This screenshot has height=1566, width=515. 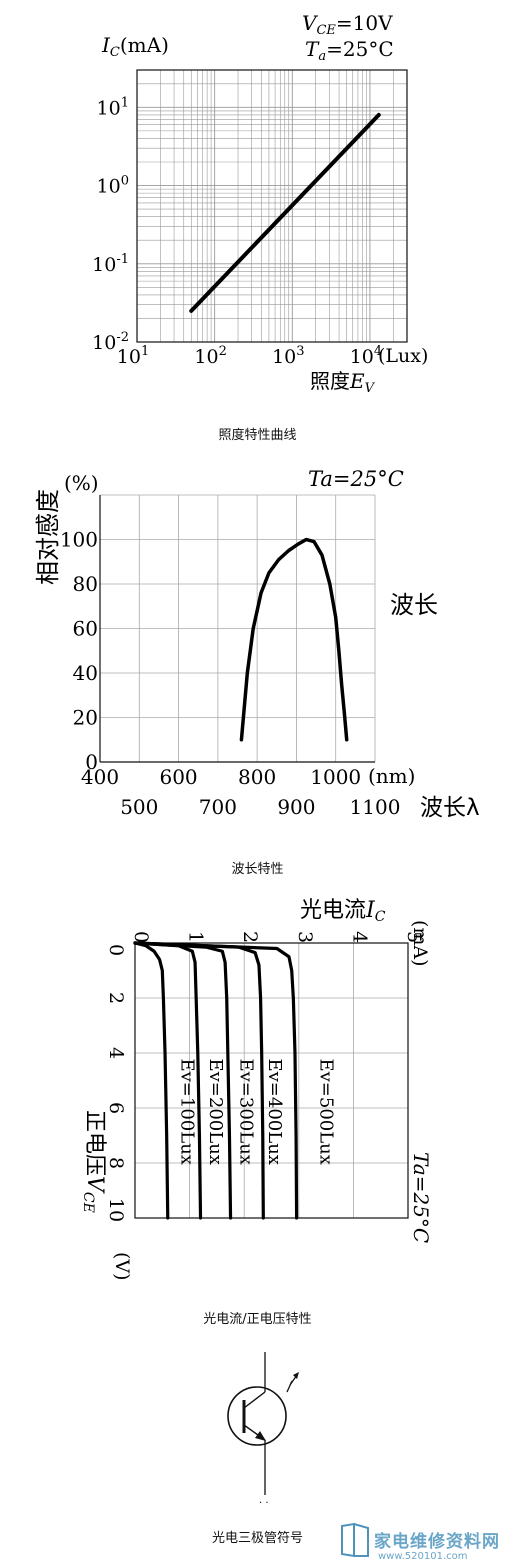 What do you see at coordinates (116, 1108) in the screenshot?
I see `chart3-y-tick-label: 6` at bounding box center [116, 1108].